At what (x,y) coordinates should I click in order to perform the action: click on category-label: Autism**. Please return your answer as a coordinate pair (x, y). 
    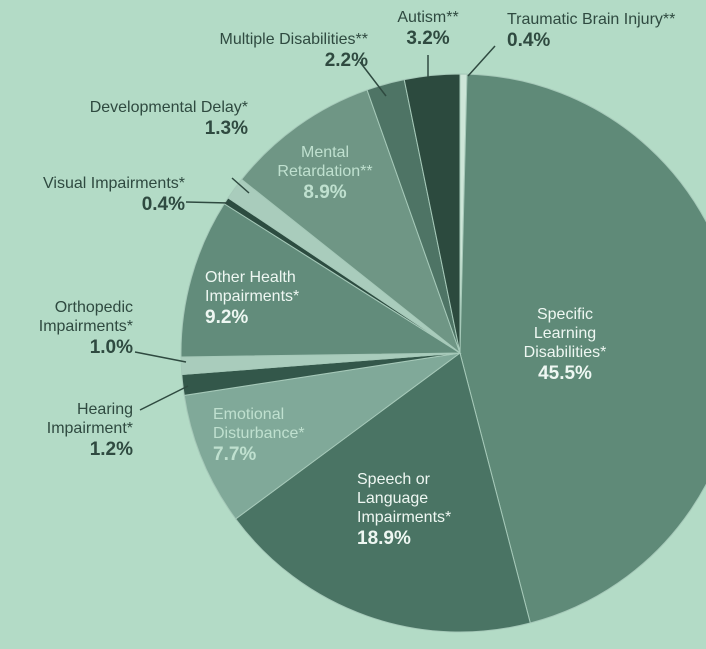
    Looking at the image, I should click on (428, 17).